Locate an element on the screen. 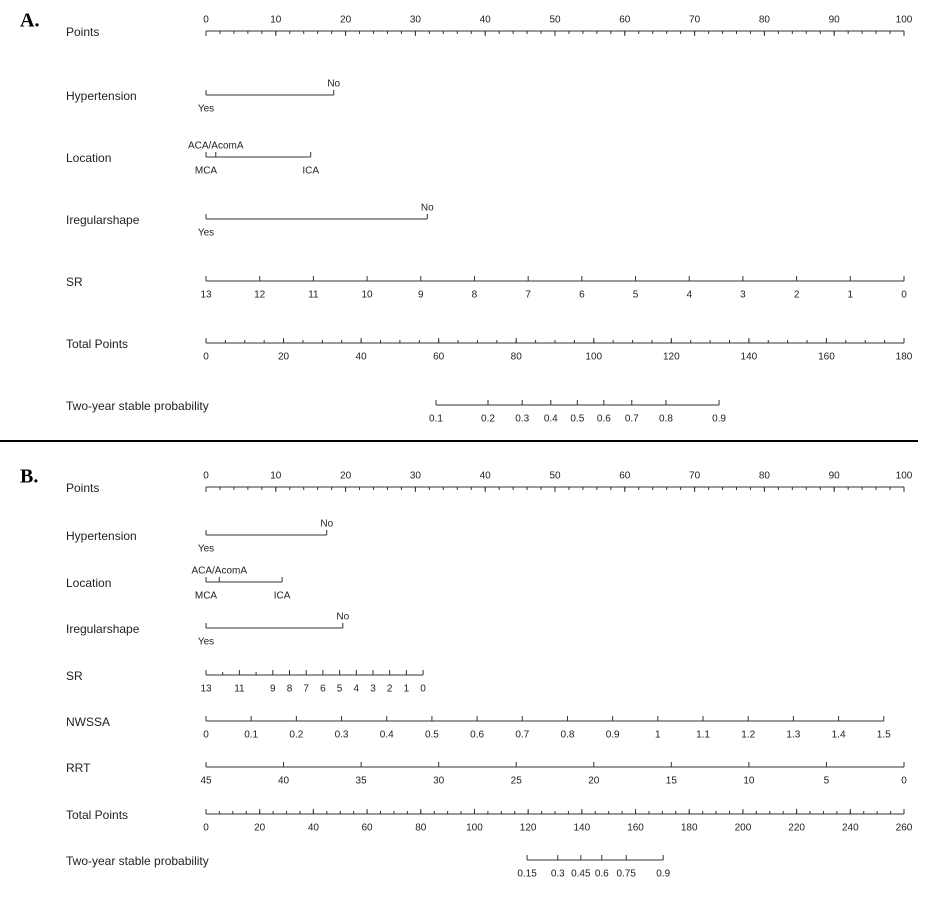 This screenshot has height=897, width=941. tick-label: 260 is located at coordinates (904, 828).